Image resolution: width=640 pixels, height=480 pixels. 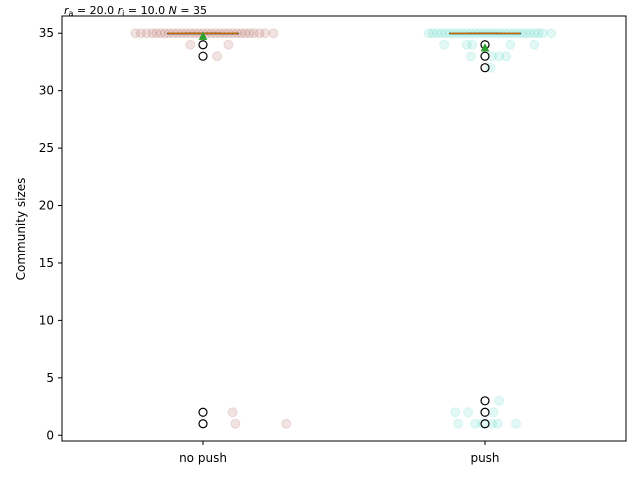 What do you see at coordinates (46, 320) in the screenshot?
I see `y-tick-label: 10` at bounding box center [46, 320].